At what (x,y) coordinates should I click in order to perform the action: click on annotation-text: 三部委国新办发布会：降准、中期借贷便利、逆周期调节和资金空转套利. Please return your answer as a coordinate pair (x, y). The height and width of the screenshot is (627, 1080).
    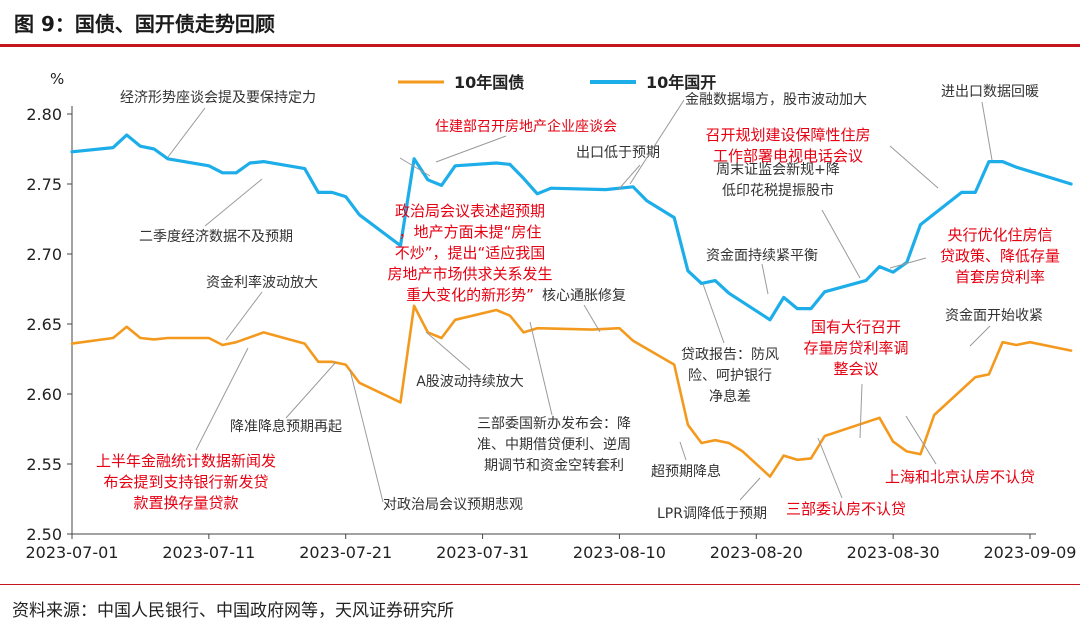
    Looking at the image, I should click on (554, 445).